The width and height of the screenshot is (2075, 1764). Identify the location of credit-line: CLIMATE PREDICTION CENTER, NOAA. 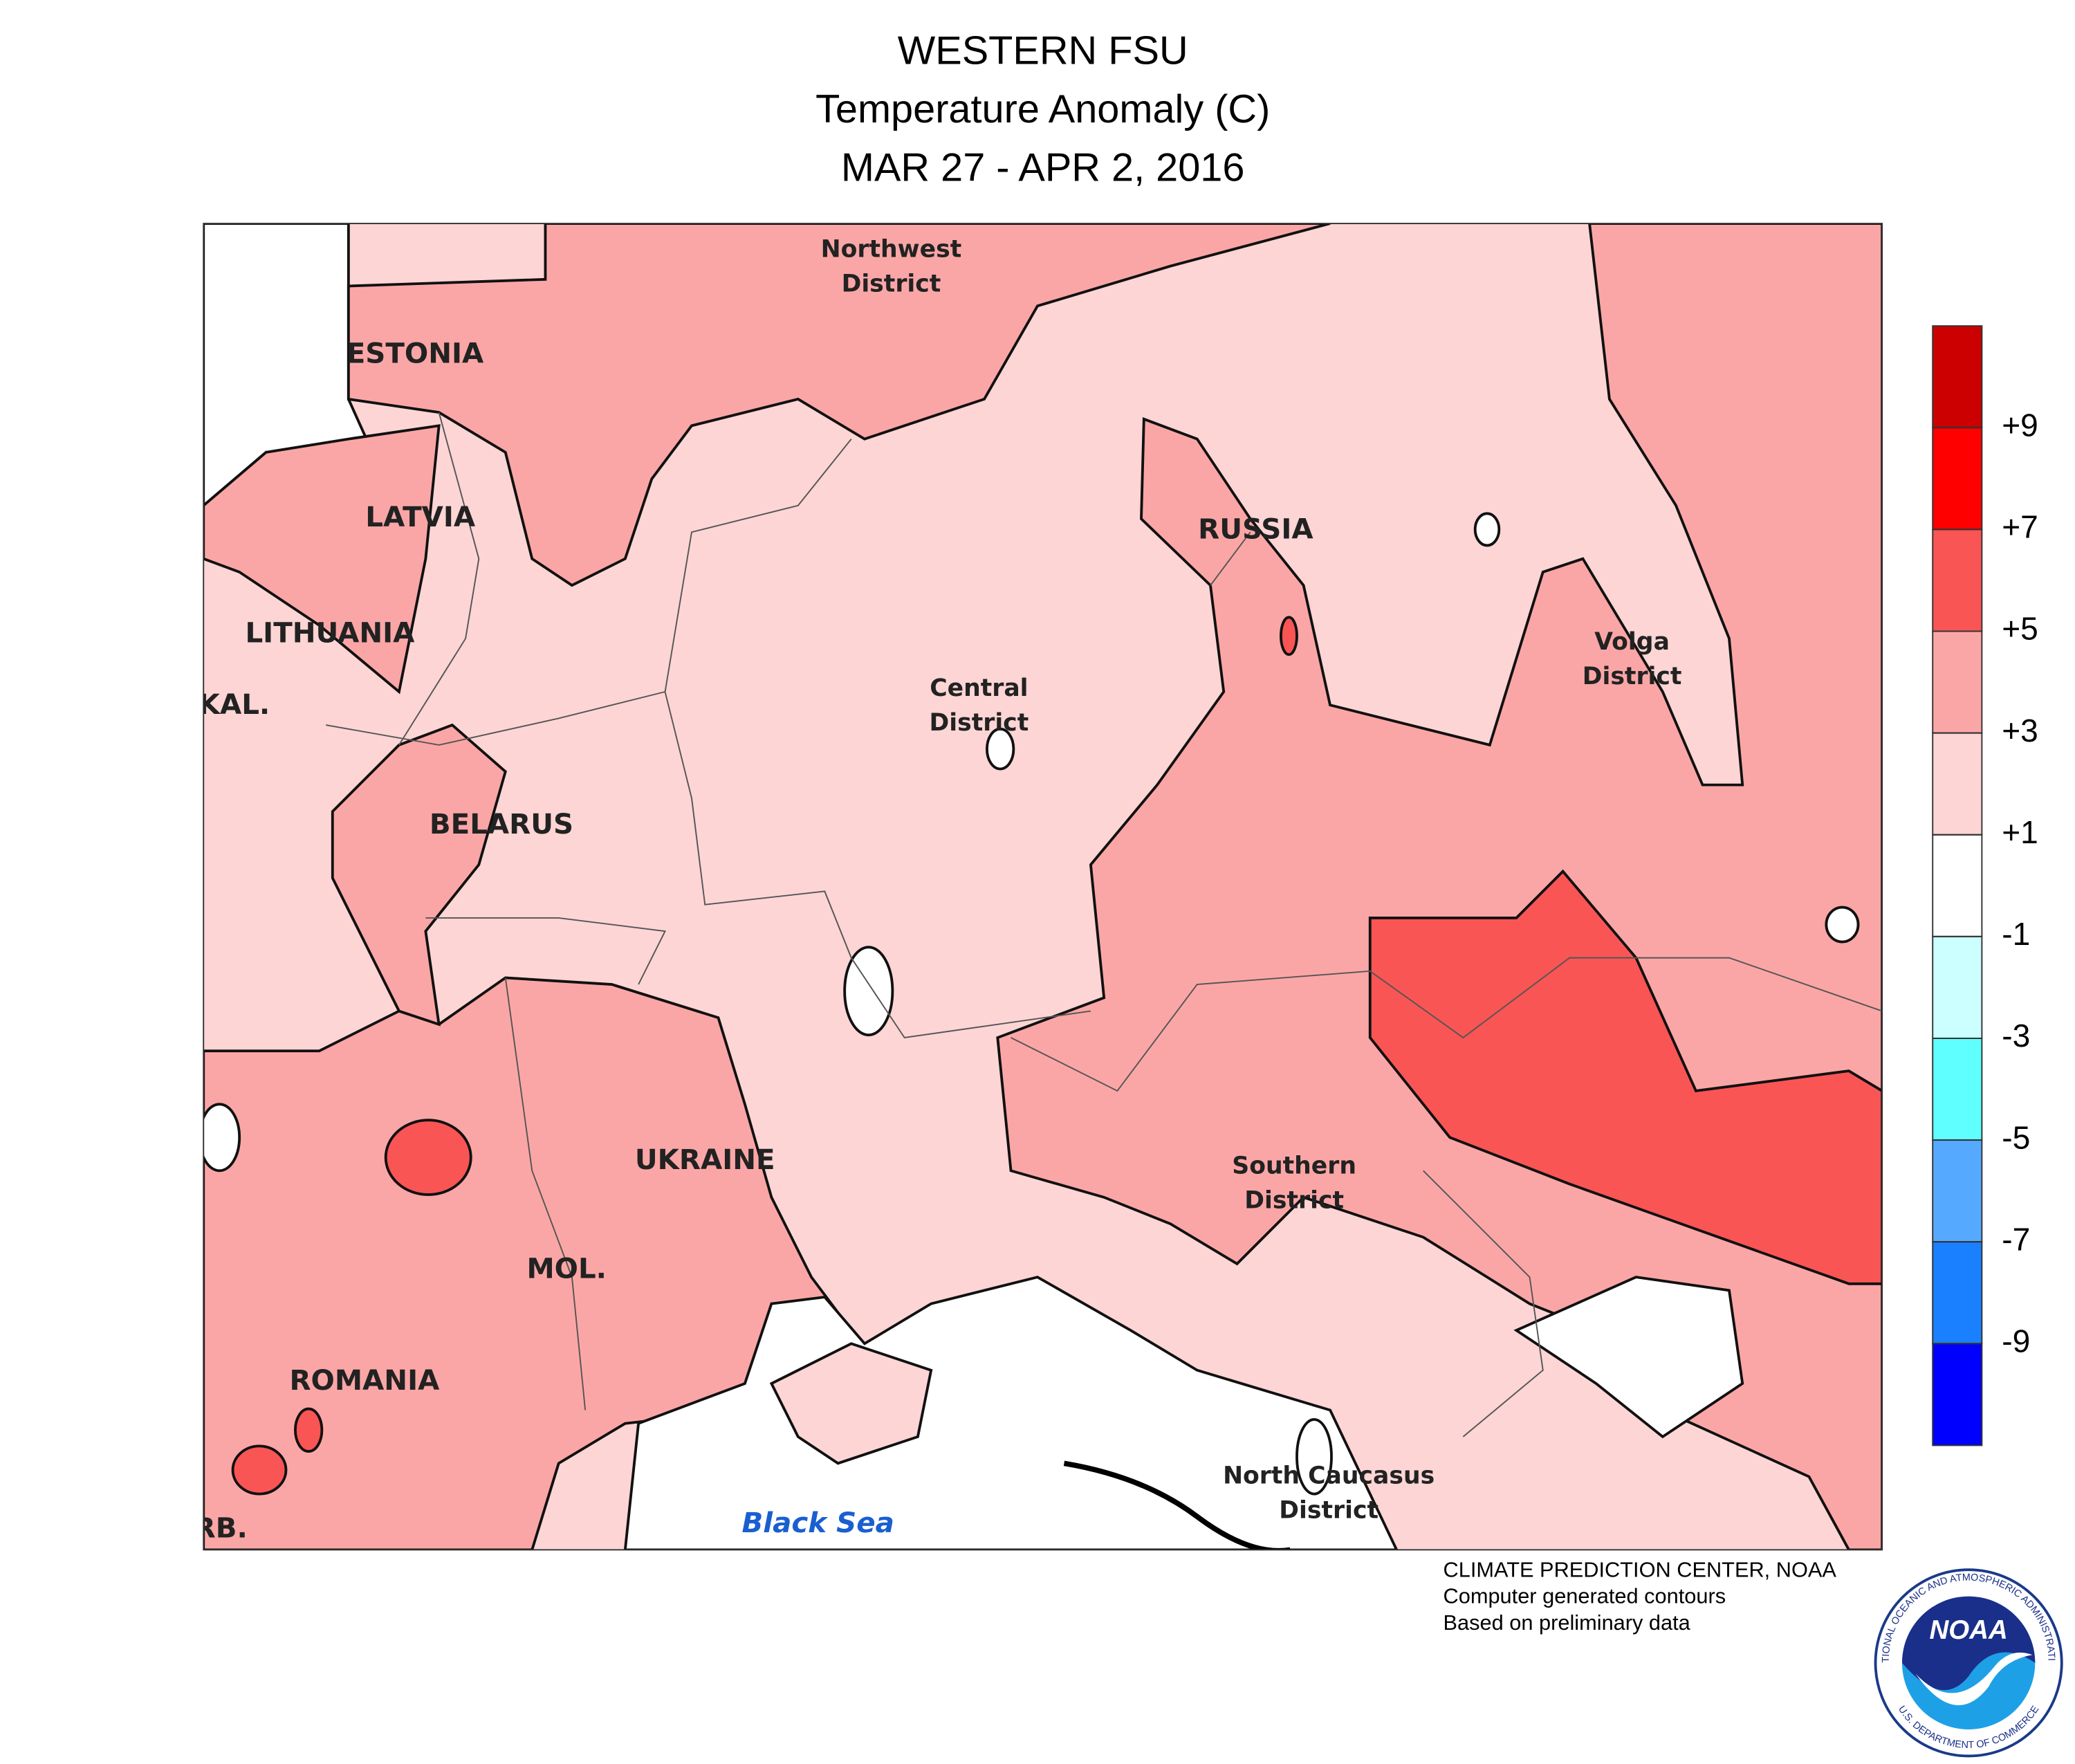
(1640, 1569).